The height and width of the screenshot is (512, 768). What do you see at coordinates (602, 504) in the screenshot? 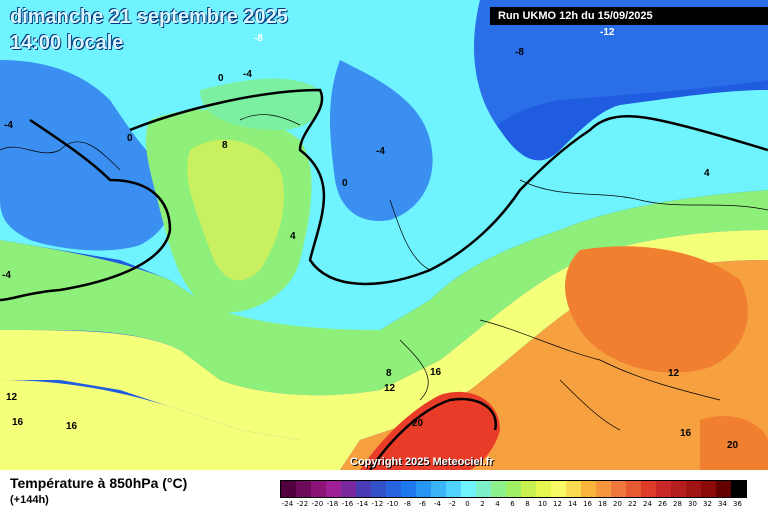
I see `scale-tick-label: 18` at bounding box center [602, 504].